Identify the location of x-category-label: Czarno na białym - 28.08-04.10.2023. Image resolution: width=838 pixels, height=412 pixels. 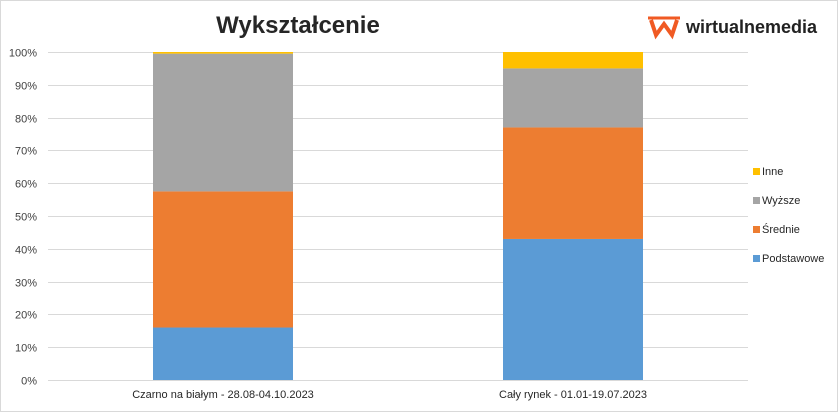
(223, 395).